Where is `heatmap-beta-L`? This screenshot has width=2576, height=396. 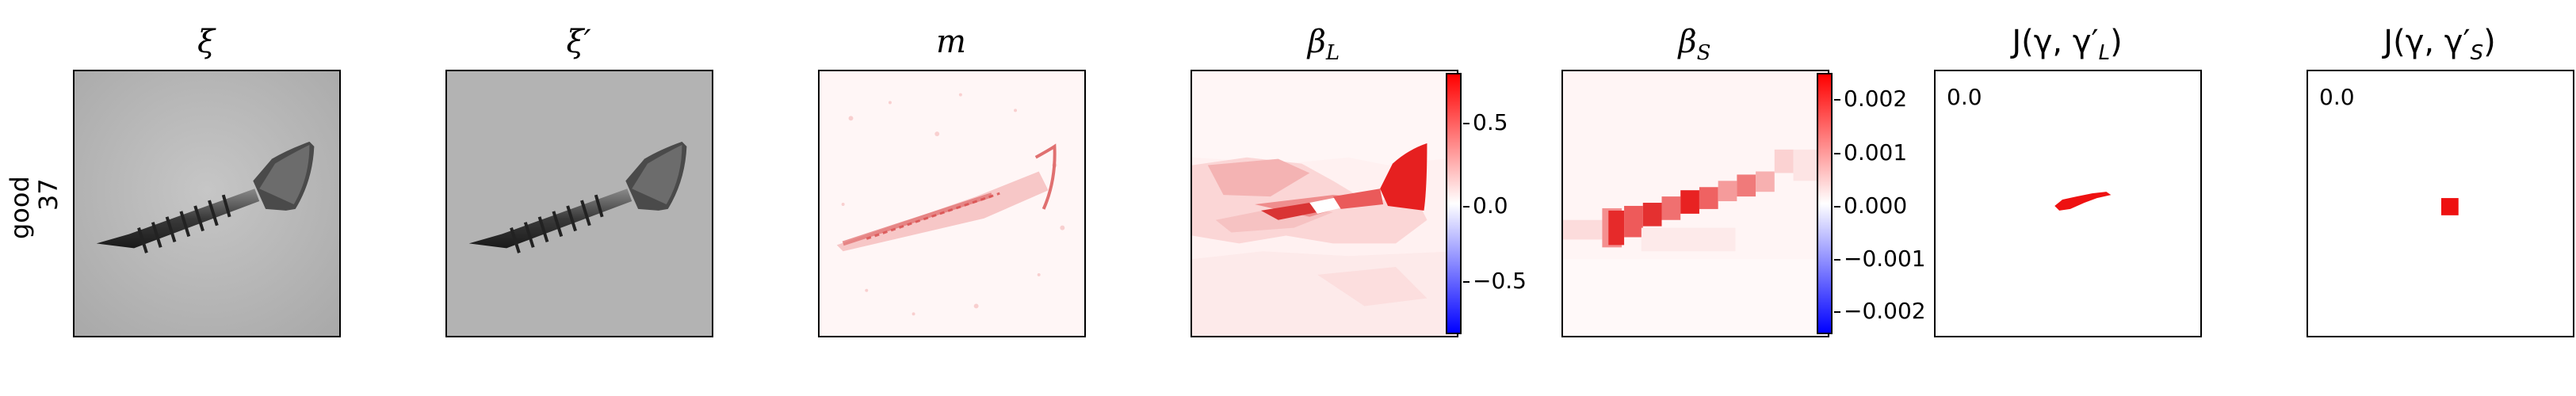 heatmap-beta-L is located at coordinates (1324, 203).